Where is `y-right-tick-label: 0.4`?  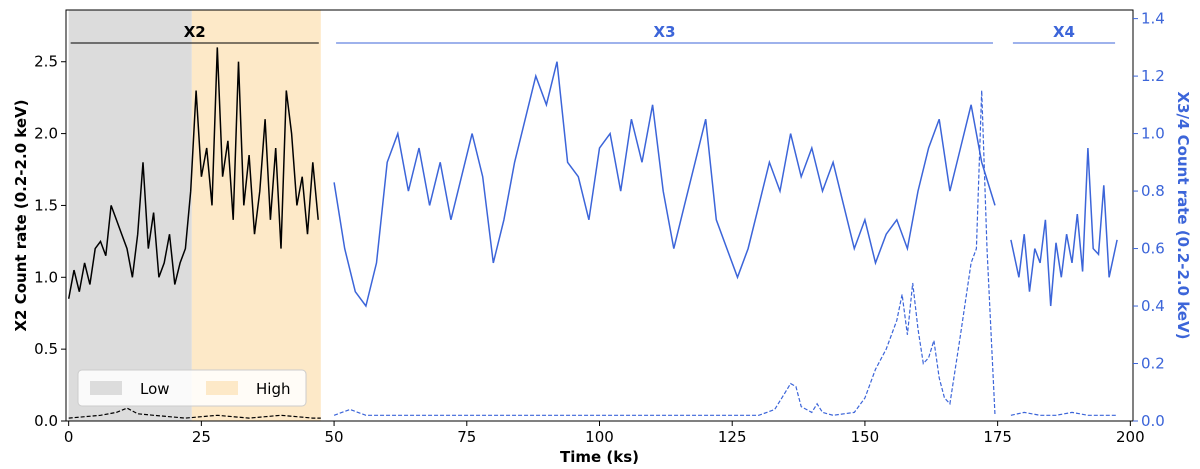
y-right-tick-label: 0.4 is located at coordinates (1153, 306).